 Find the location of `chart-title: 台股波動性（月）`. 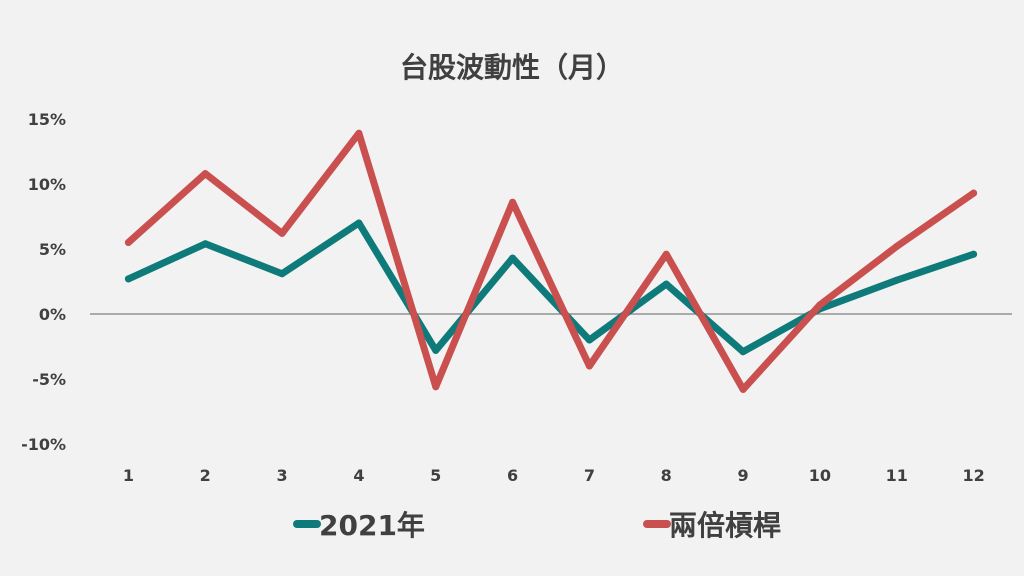

chart-title: 台股波動性（月） is located at coordinates (512, 67).